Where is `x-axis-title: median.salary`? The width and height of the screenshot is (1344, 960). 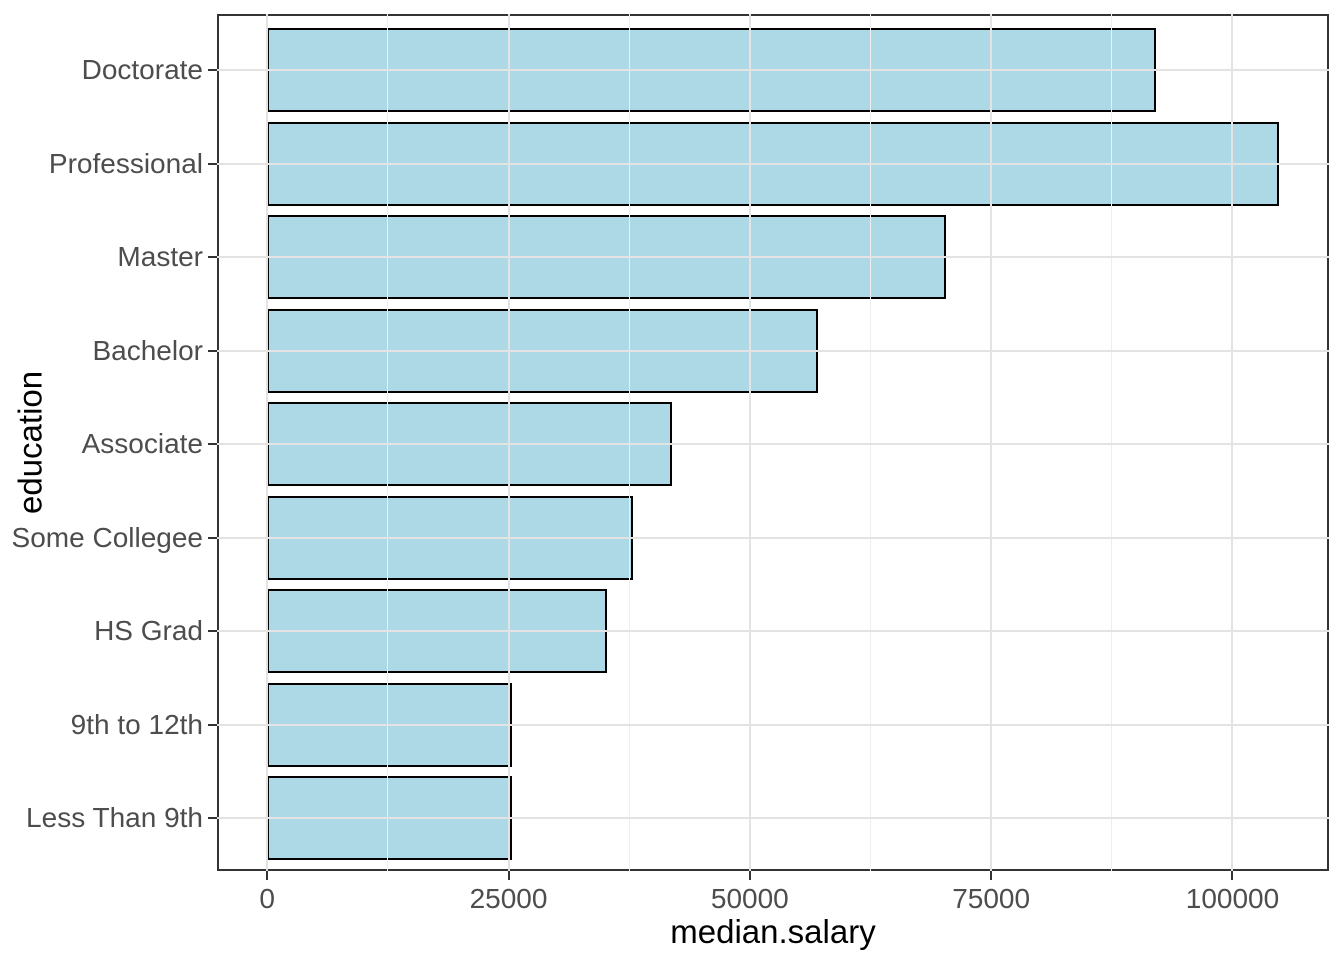 x-axis-title: median.salary is located at coordinates (773, 931).